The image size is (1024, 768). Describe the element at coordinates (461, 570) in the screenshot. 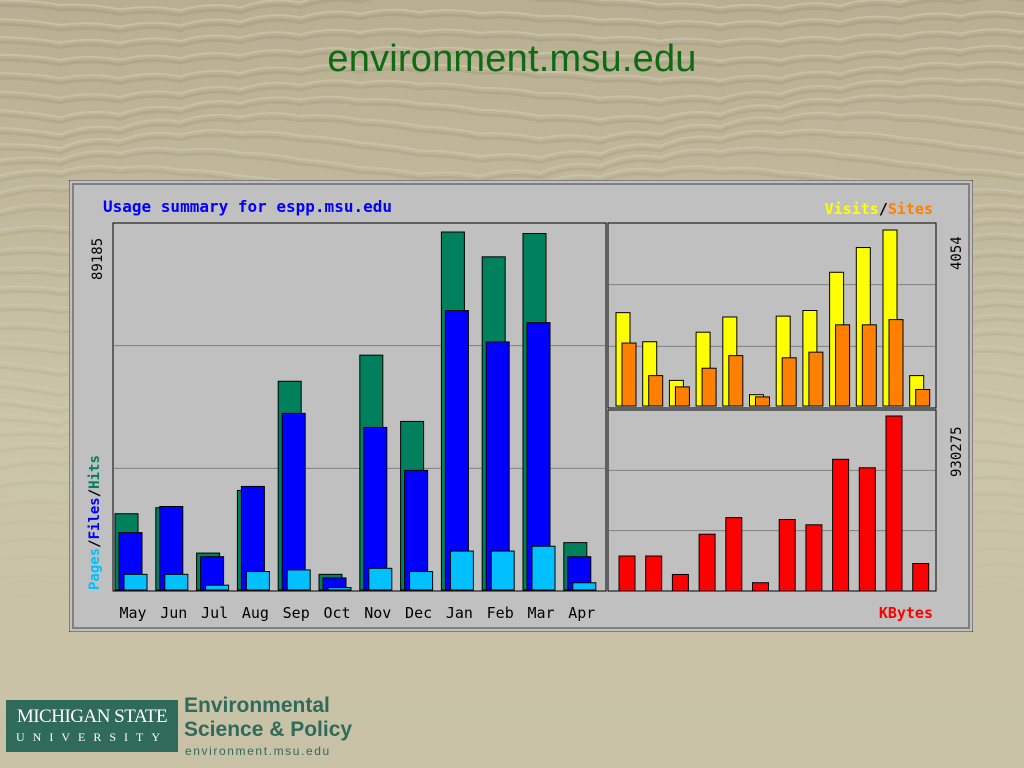

I see `bar-pages-jan` at that location.